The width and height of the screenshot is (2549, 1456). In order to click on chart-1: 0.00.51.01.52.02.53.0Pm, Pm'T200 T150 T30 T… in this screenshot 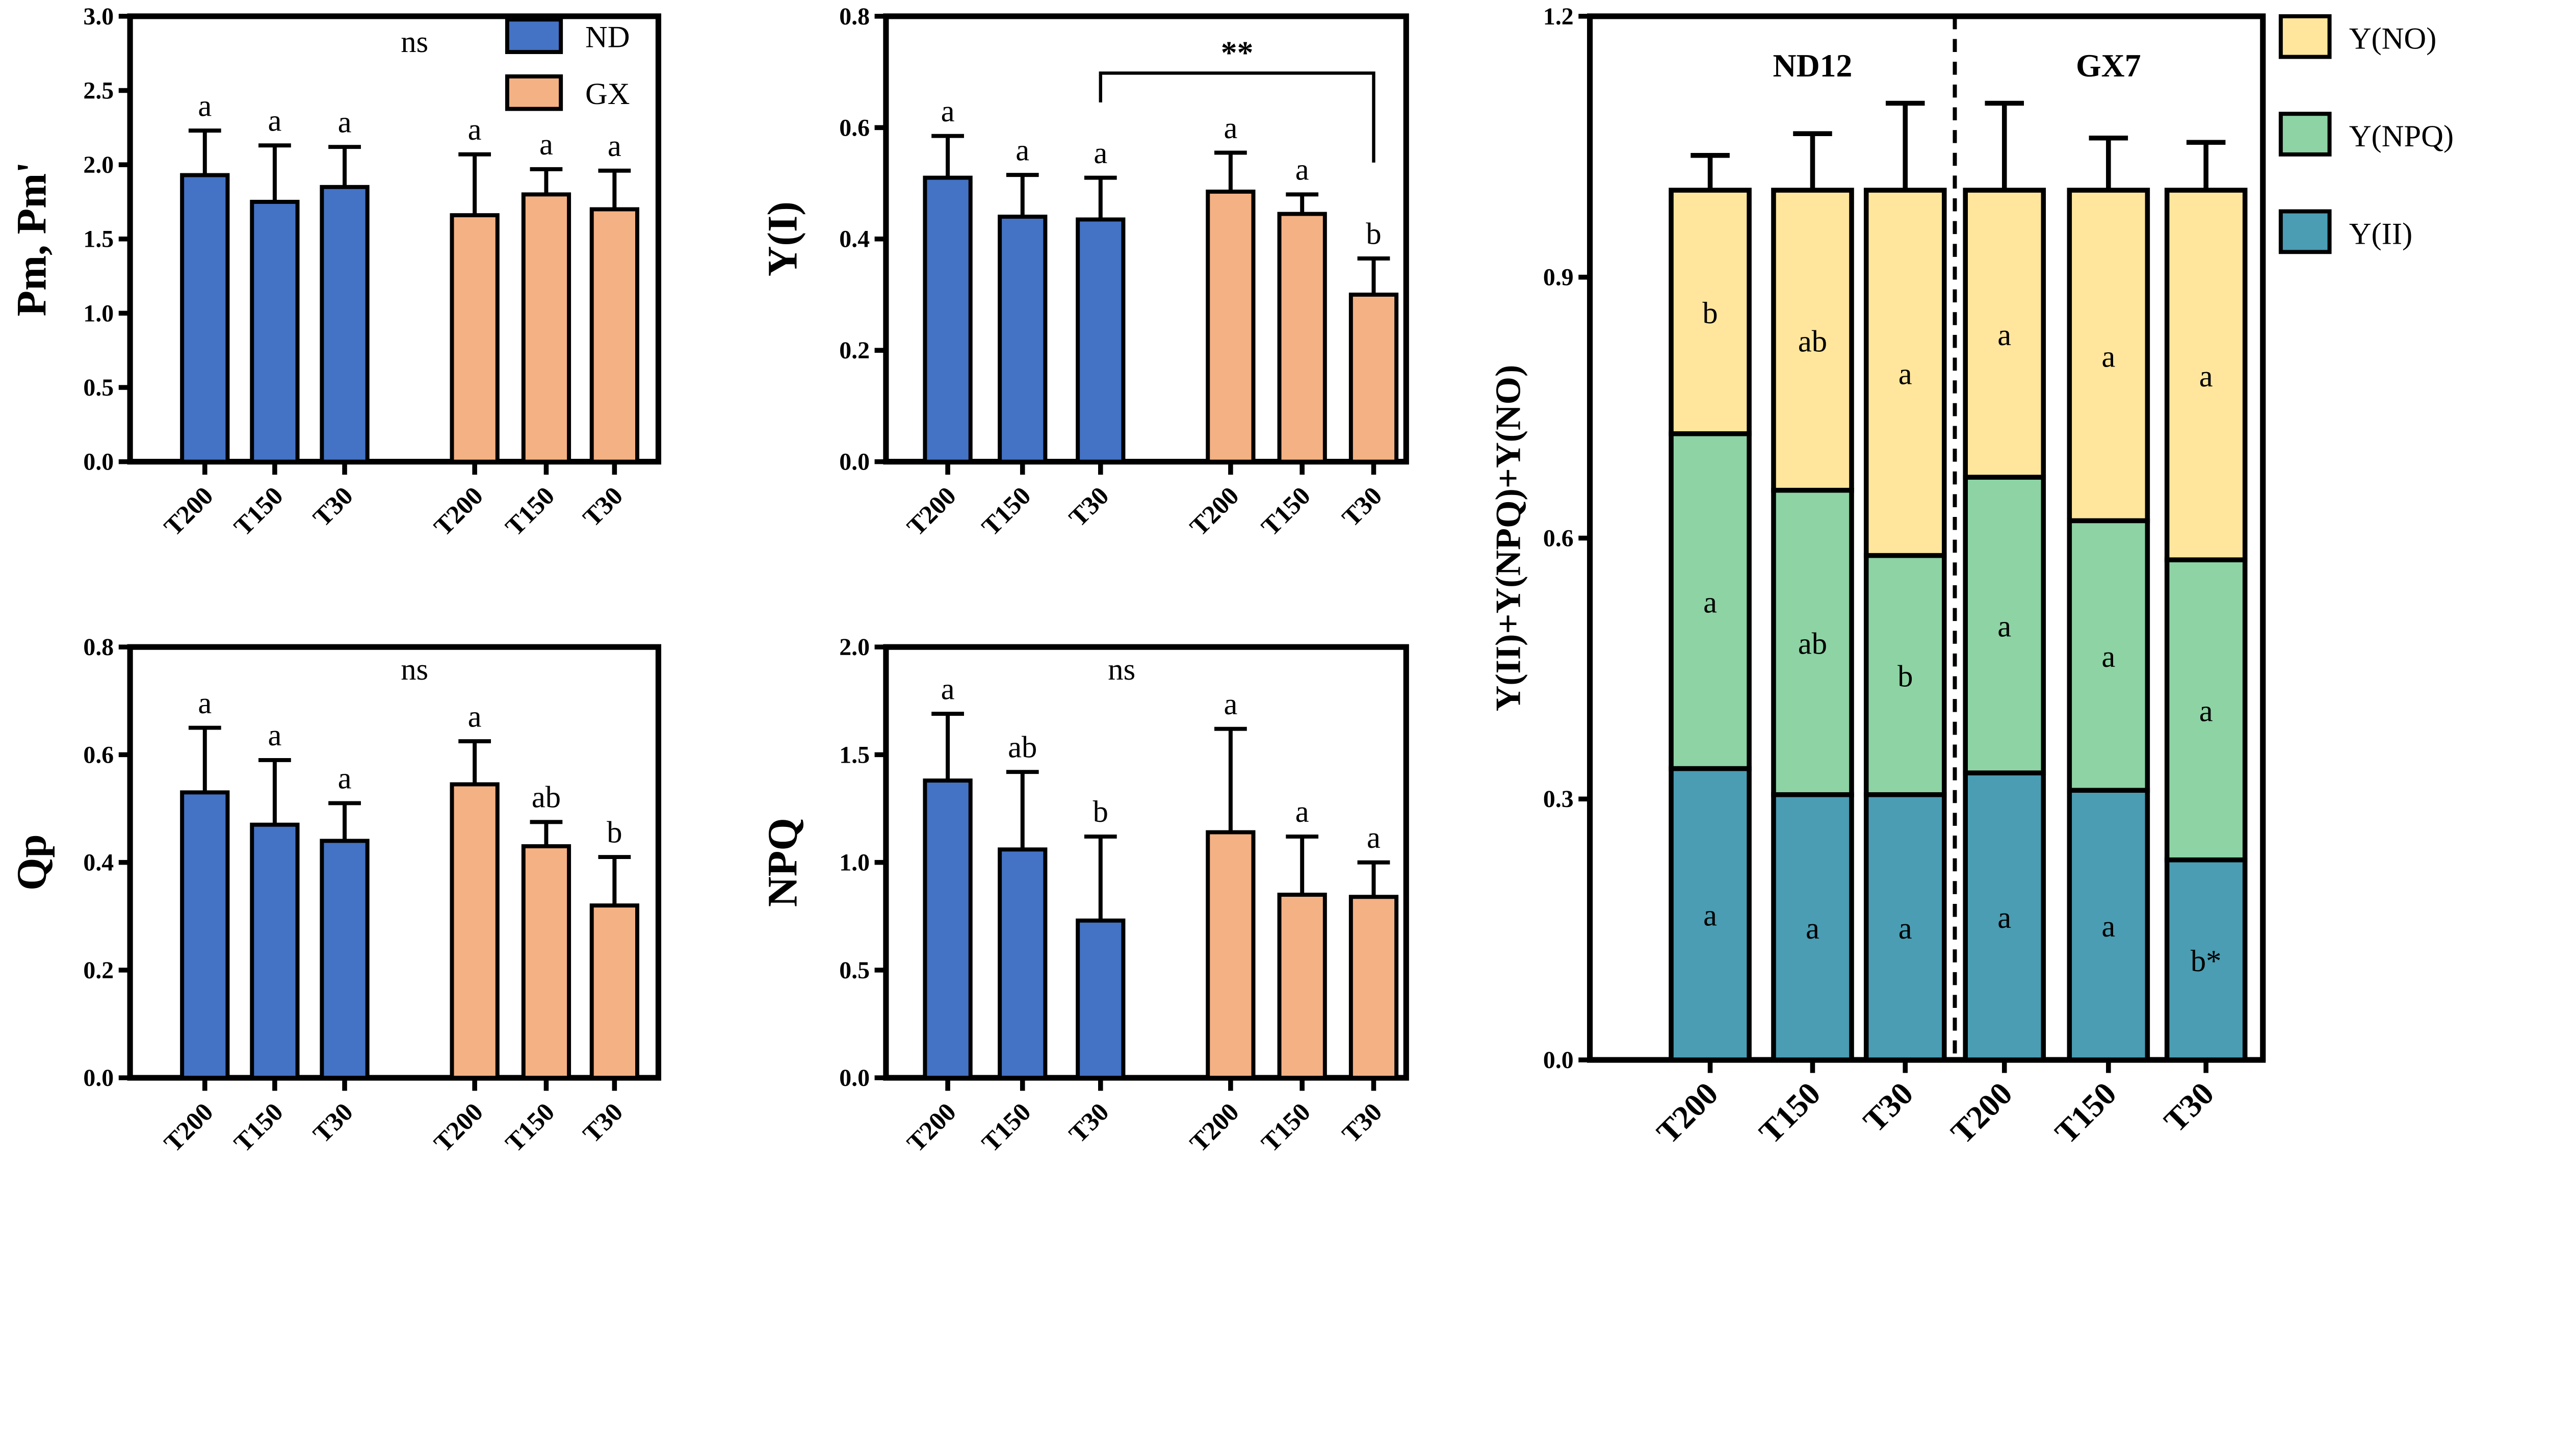, I will do `click(335, 272)`.